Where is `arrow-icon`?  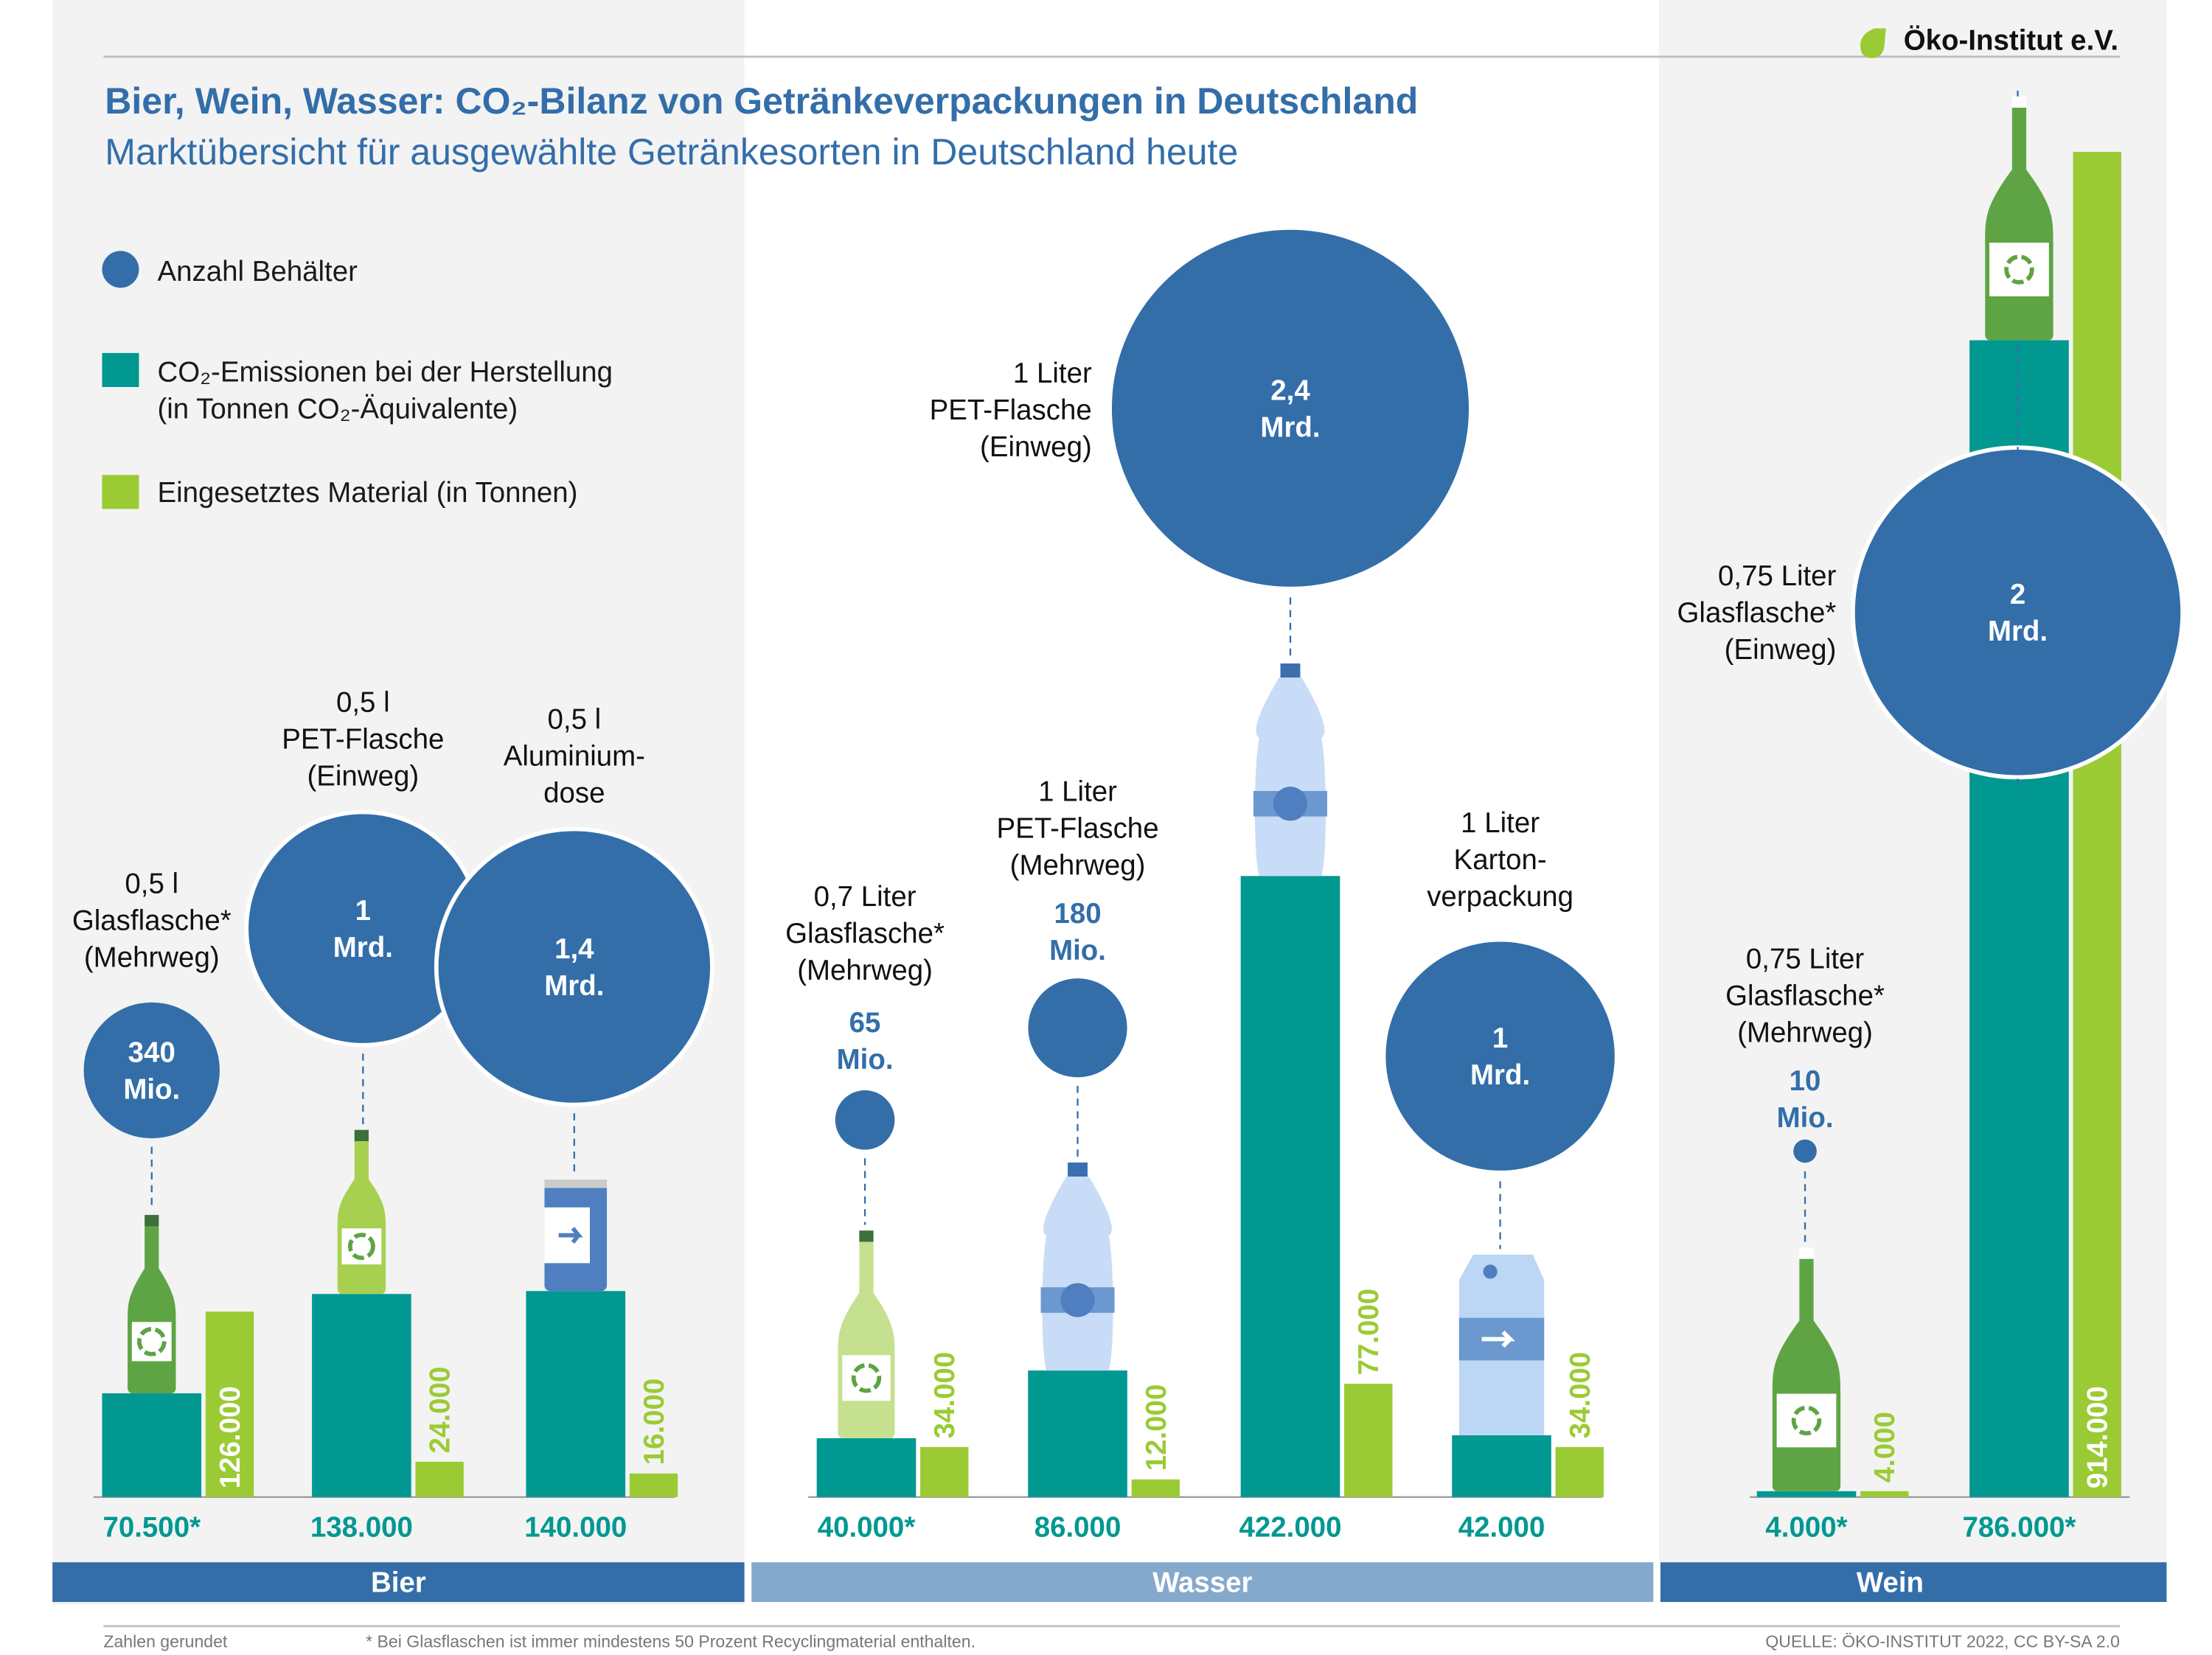 arrow-icon is located at coordinates (1498, 1339).